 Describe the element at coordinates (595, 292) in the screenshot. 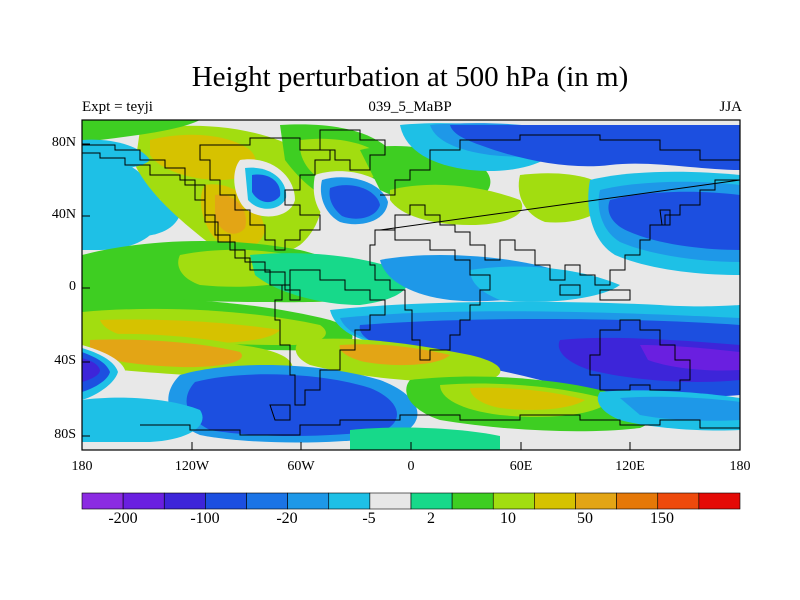

I see `outline-indonesia` at that location.